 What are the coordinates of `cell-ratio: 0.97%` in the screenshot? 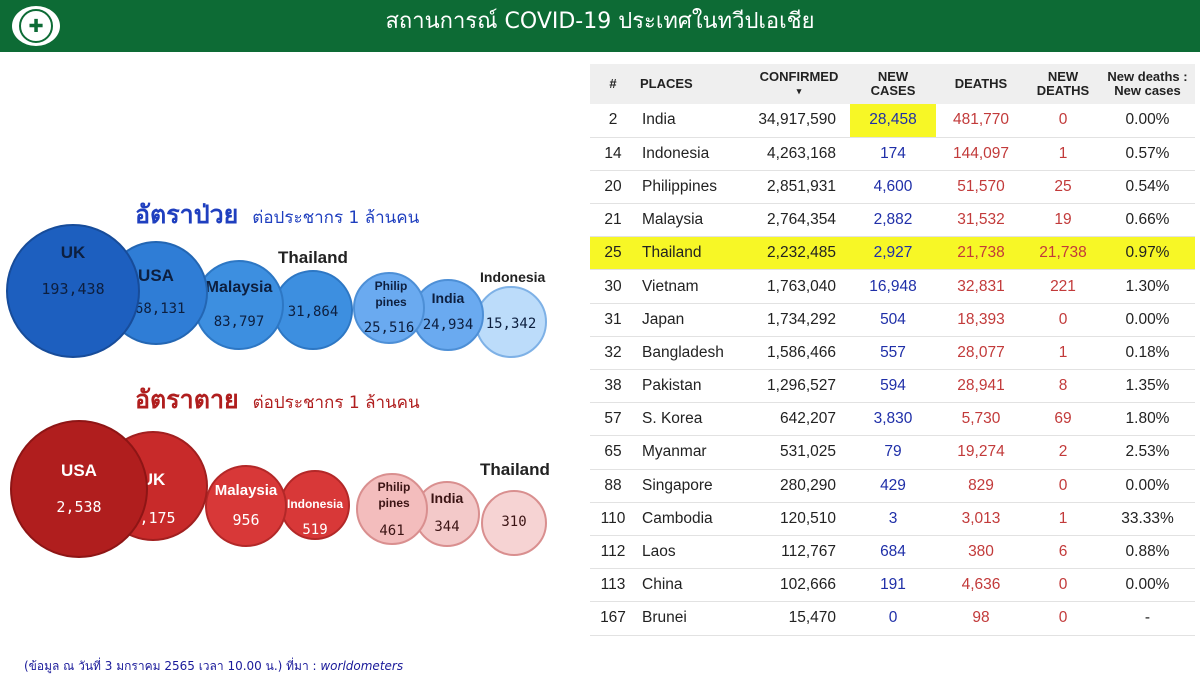 It's located at (1147, 253).